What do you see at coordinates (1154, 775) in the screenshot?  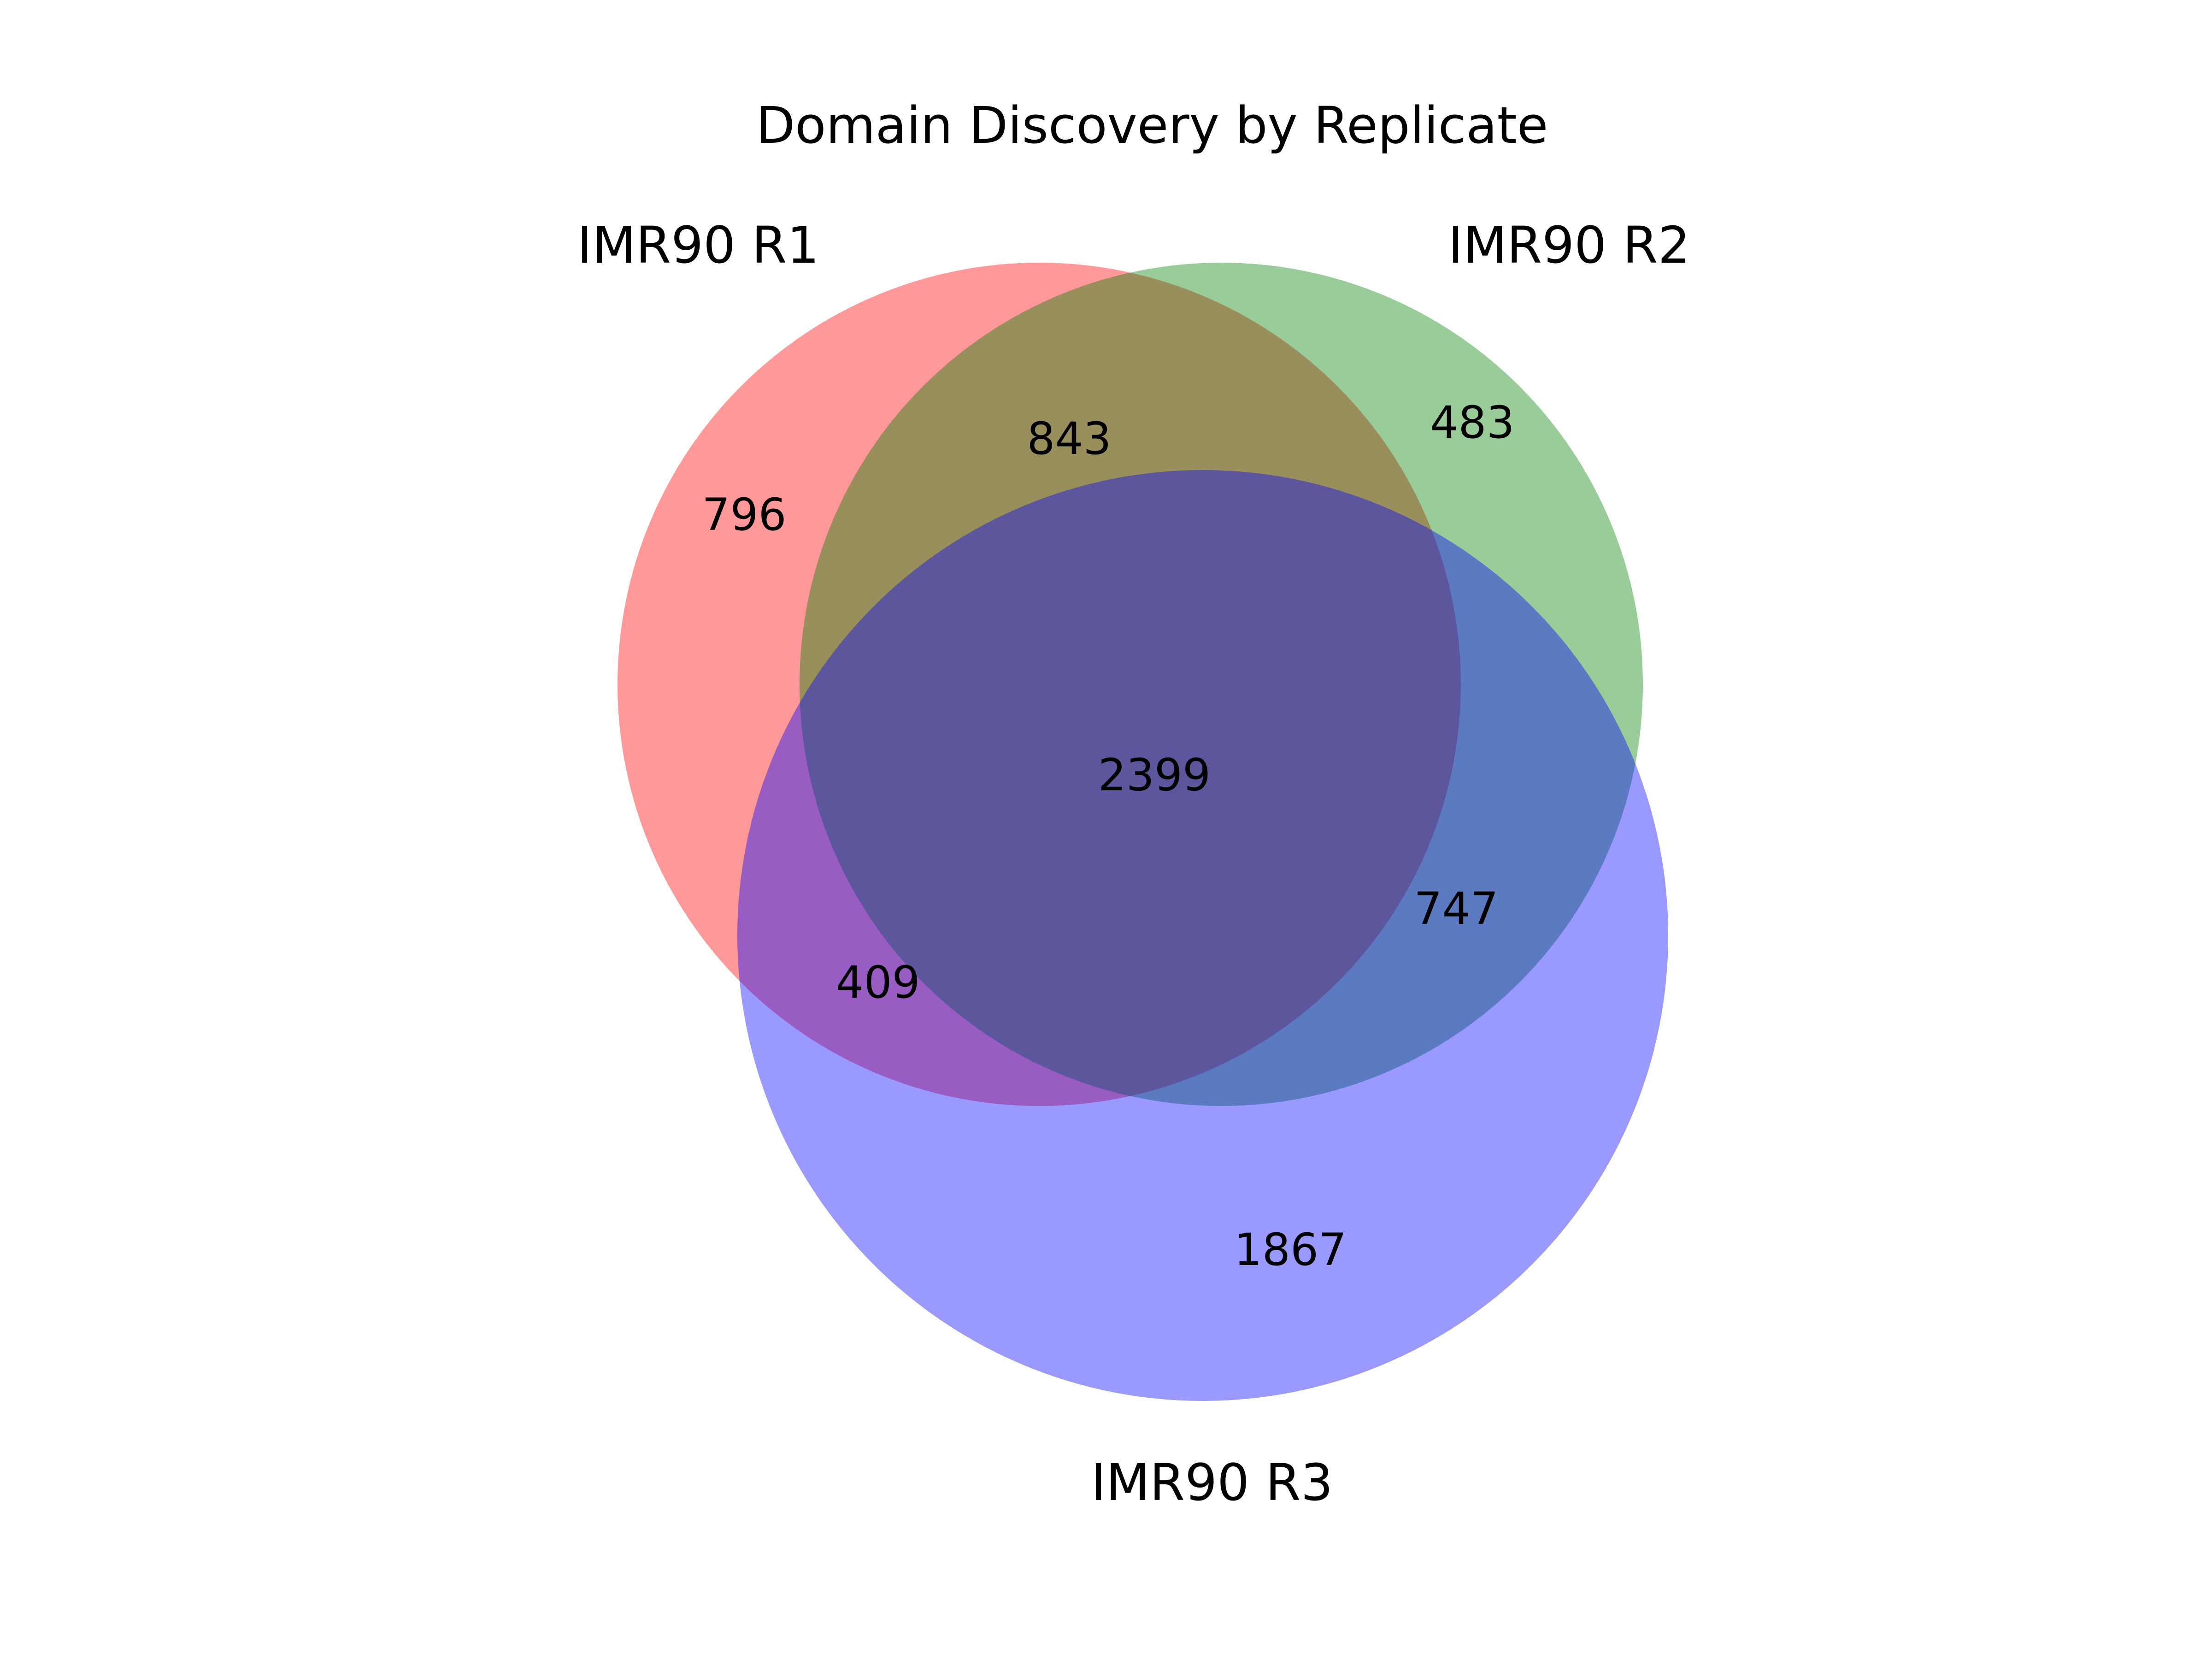 I see `region-value-r1-r2-r3: 2399` at bounding box center [1154, 775].